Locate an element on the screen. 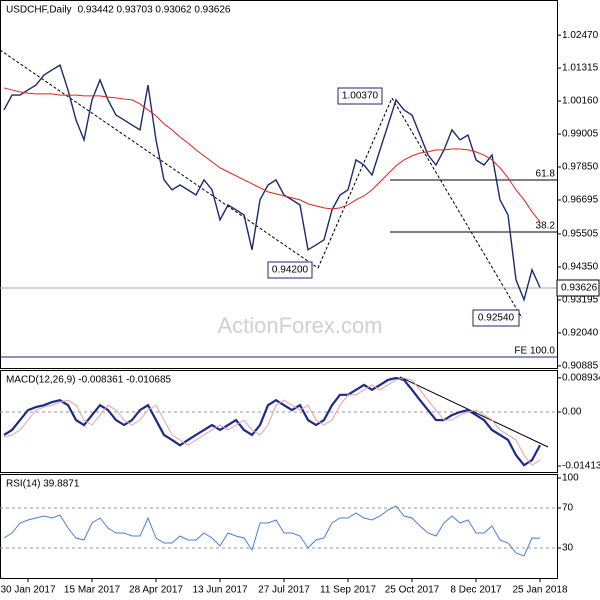  level-label: FE 100.0 is located at coordinates (534, 351).